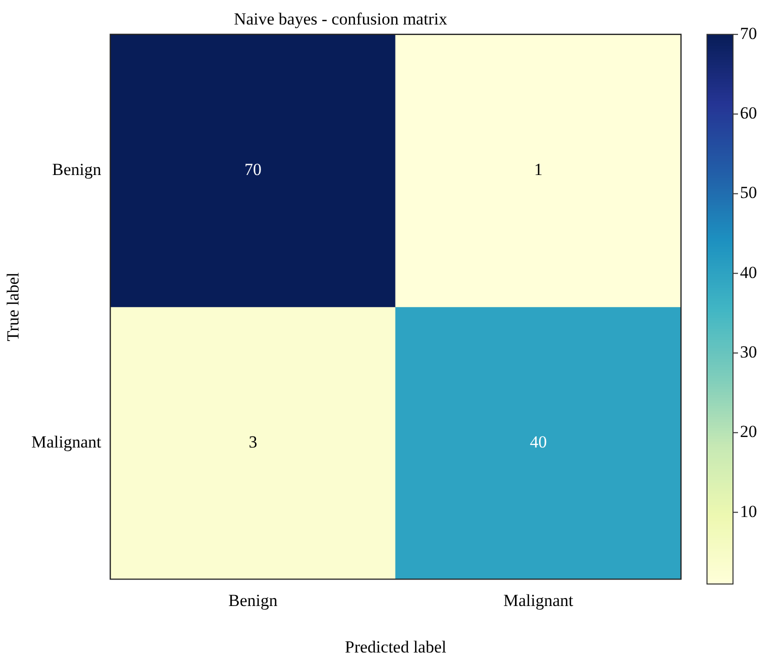 The height and width of the screenshot is (666, 771). Describe the element at coordinates (253, 170) in the screenshot. I see `data-label: 70` at that location.